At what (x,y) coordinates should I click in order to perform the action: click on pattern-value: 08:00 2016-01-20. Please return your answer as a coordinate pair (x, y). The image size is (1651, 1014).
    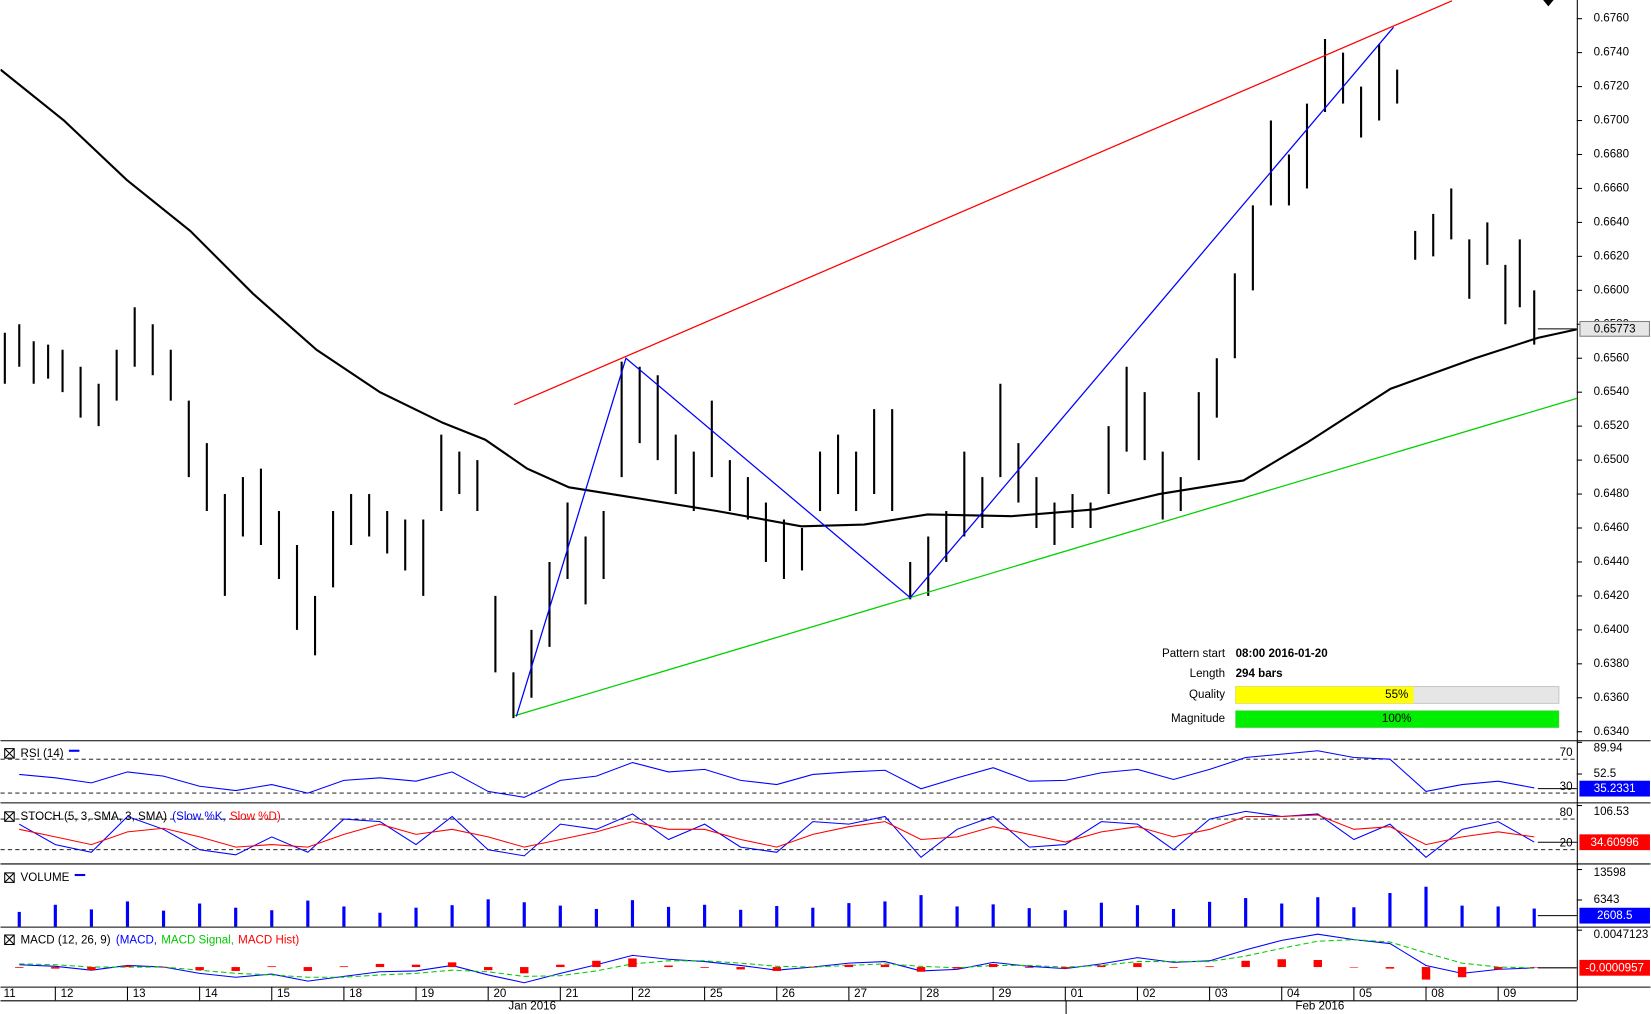
    Looking at the image, I should click on (1282, 654).